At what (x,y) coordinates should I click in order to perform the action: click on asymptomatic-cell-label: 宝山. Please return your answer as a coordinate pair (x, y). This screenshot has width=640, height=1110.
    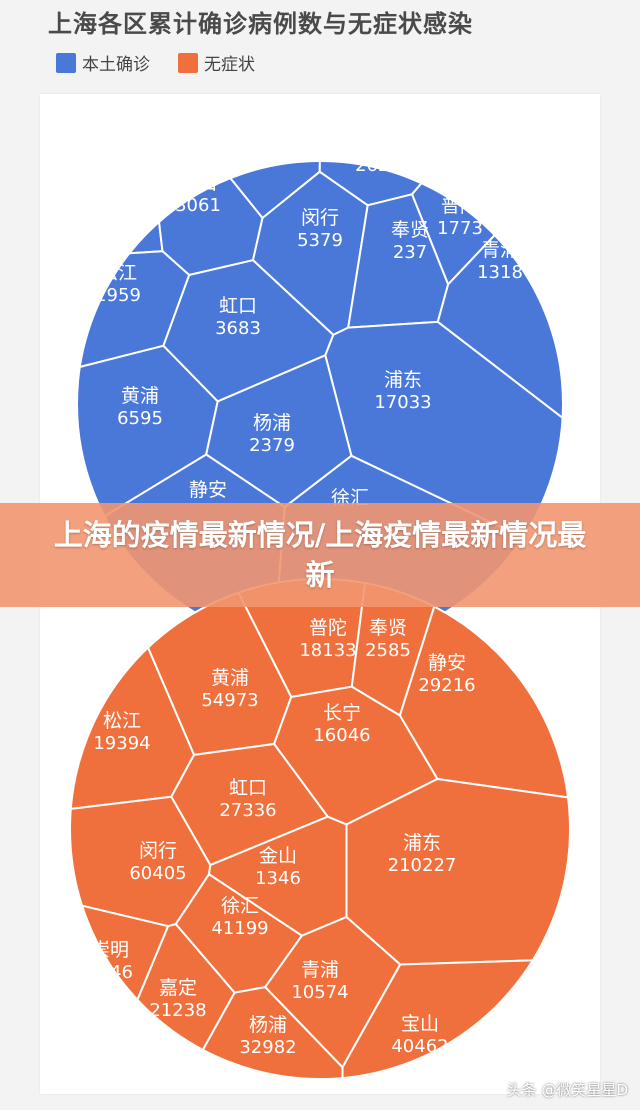
    Looking at the image, I should click on (420, 1024).